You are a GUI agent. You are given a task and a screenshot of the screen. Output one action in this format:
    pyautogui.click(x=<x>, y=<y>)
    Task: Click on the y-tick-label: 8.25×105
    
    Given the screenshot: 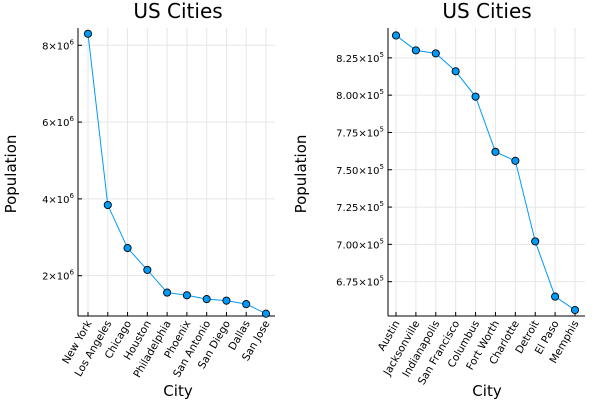 What is the action you would take?
    pyautogui.click(x=360, y=58)
    